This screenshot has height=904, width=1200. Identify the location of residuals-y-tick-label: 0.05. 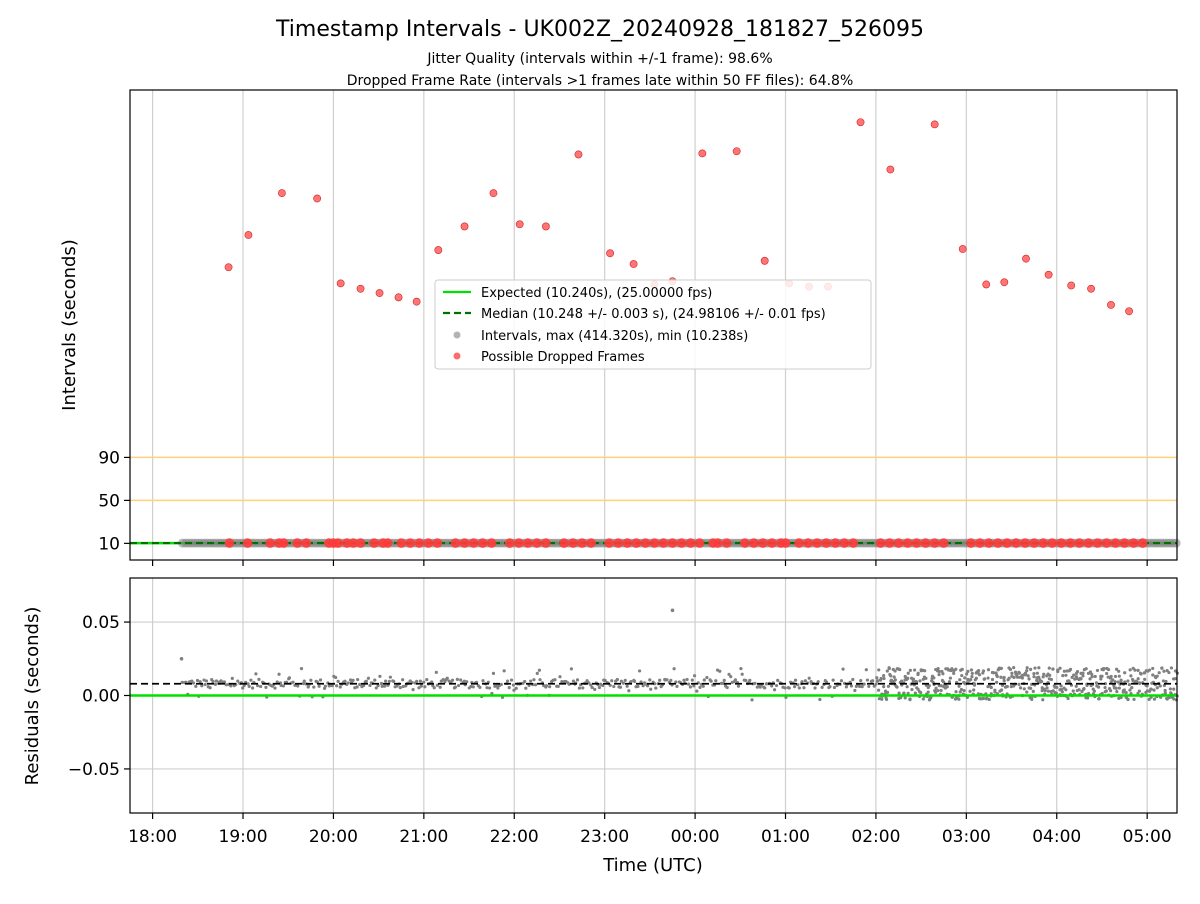
(101, 623).